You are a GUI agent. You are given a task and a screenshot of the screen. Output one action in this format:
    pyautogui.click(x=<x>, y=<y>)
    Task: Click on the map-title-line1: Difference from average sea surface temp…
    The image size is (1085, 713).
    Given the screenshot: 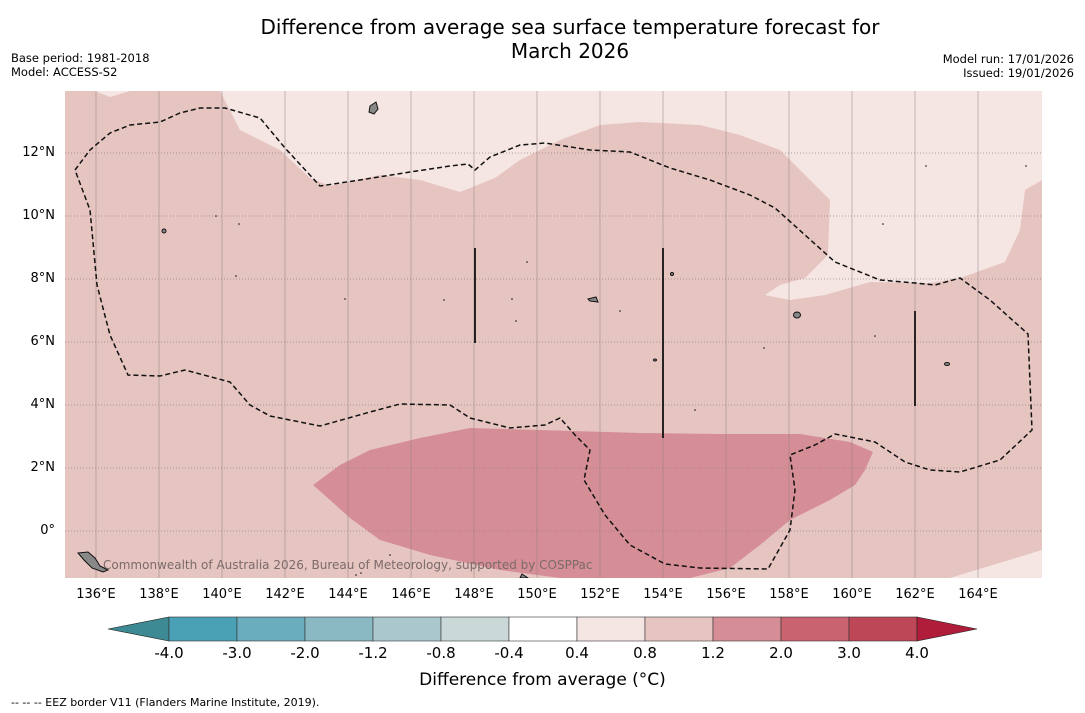 What is the action you would take?
    pyautogui.click(x=570, y=27)
    